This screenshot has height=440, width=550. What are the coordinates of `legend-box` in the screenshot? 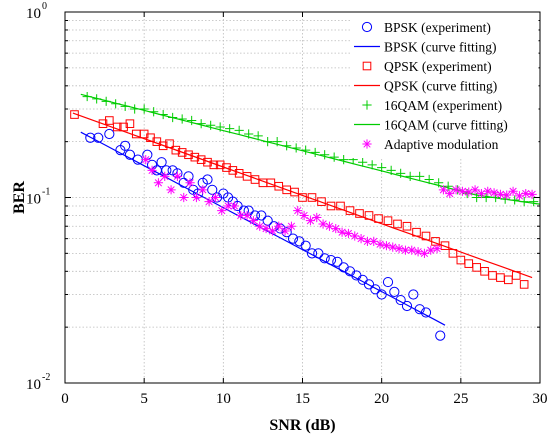 It's located at (445, 85).